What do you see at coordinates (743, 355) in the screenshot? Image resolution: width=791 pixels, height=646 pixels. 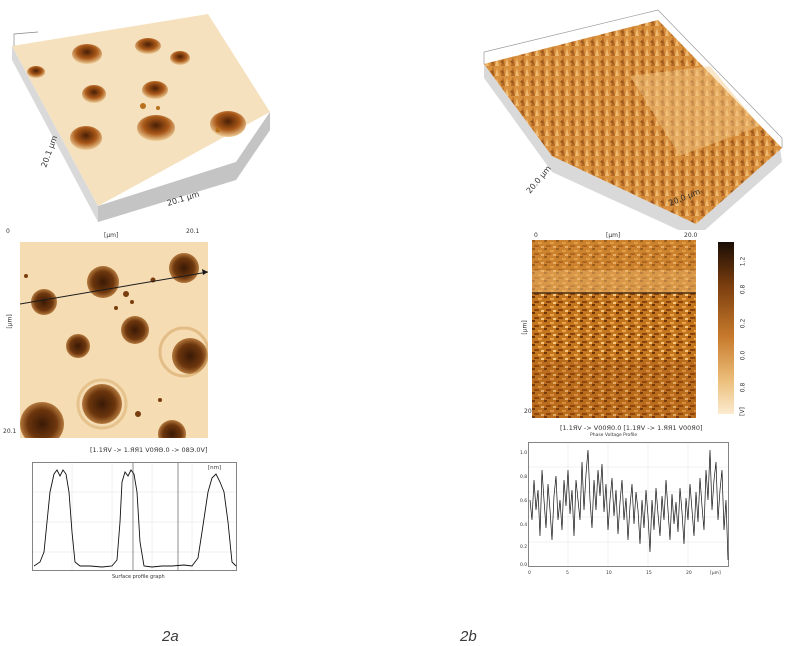 I see `colorbar-tick-3: 0.0` at bounding box center [743, 355].